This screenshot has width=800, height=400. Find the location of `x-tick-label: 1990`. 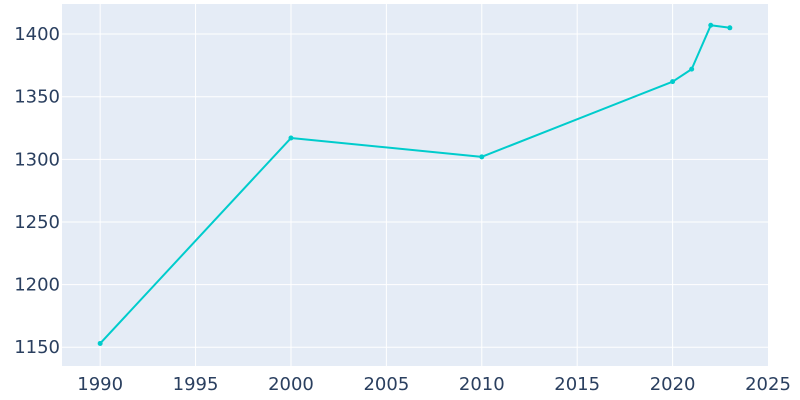

x-tick-label: 1990 is located at coordinates (100, 384).